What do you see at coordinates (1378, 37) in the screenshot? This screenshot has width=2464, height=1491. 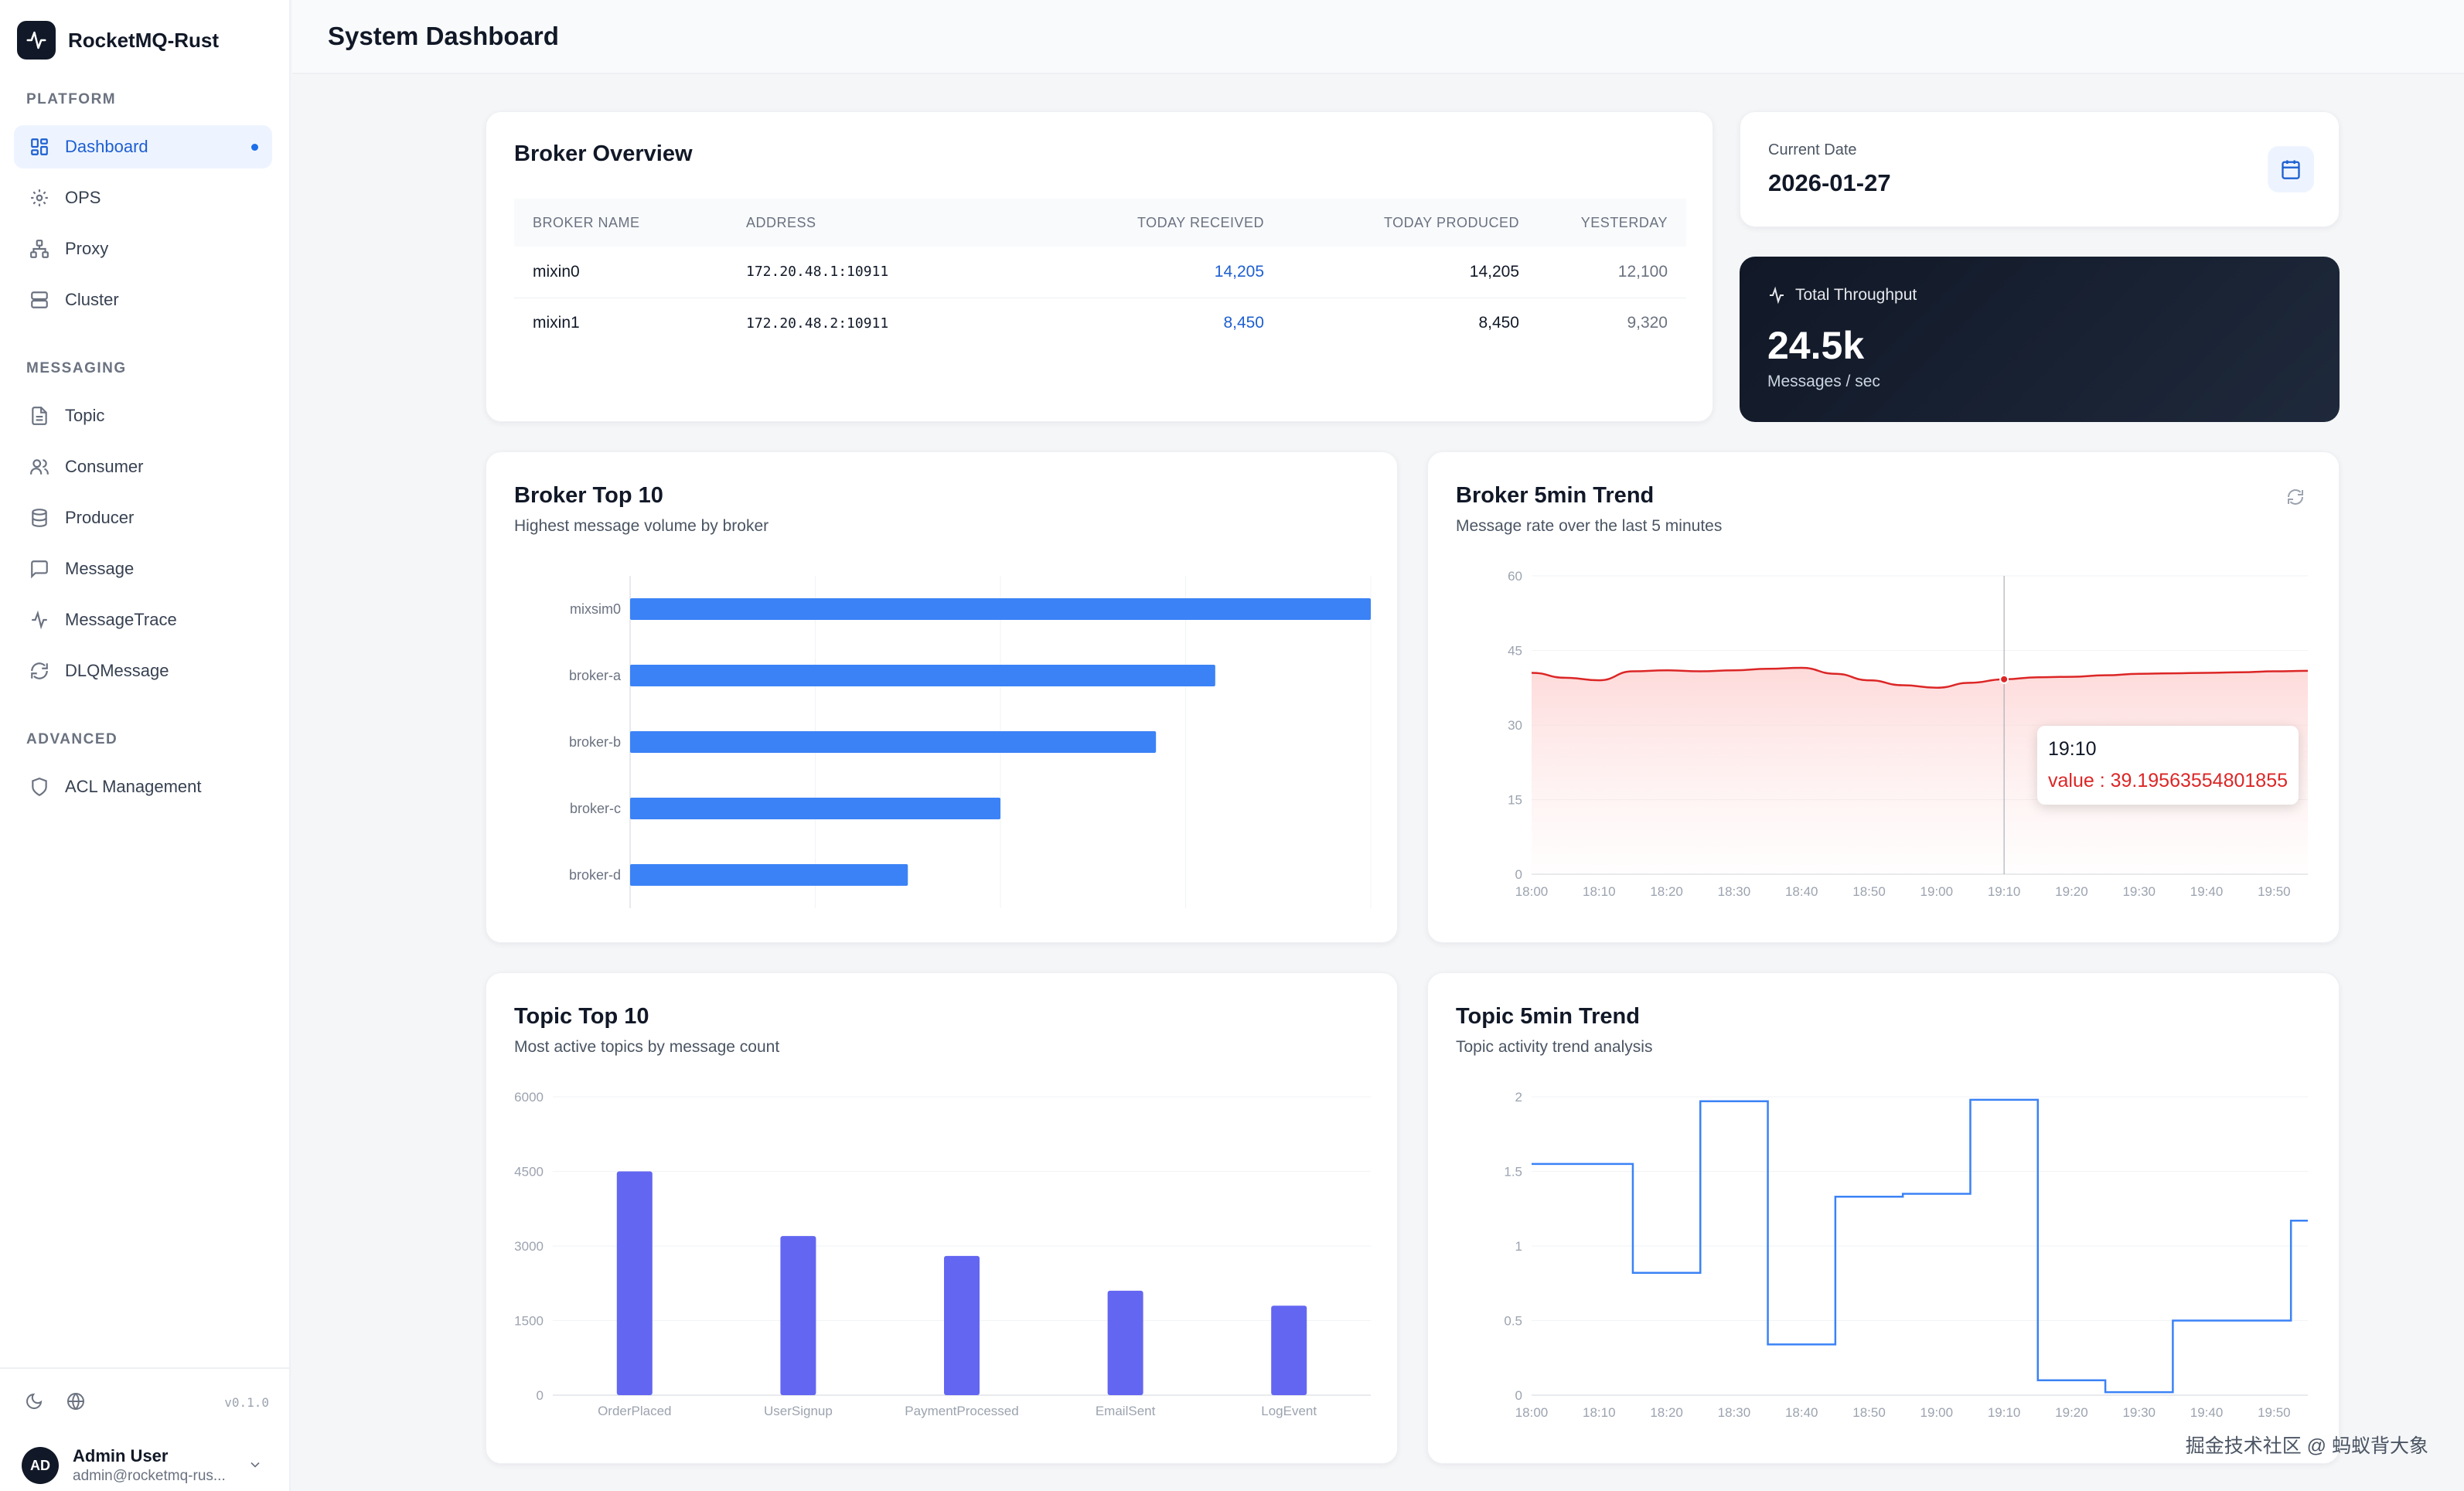 I see `header: System Dashboard` at bounding box center [1378, 37].